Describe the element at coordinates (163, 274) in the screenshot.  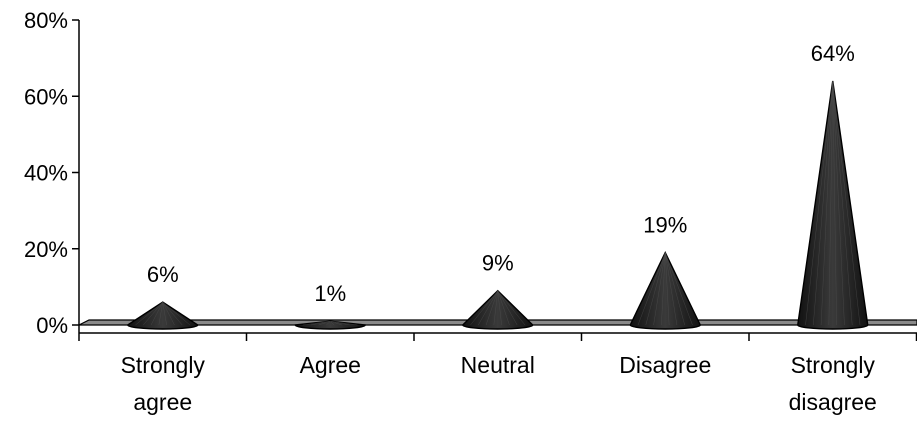
I see `data-label: 6%` at that location.